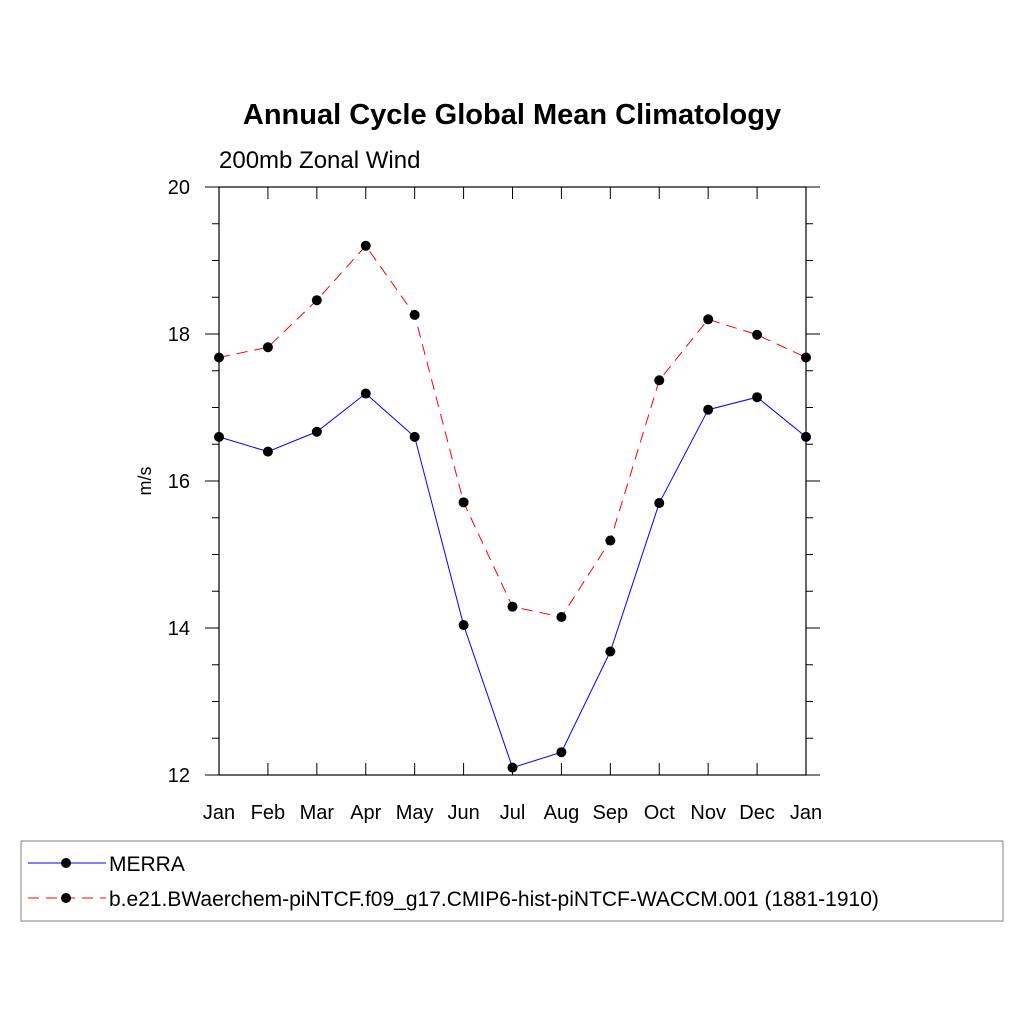 This screenshot has width=1024, height=1024. Describe the element at coordinates (179, 629) in the screenshot. I see `y-tick-label: 14` at that location.